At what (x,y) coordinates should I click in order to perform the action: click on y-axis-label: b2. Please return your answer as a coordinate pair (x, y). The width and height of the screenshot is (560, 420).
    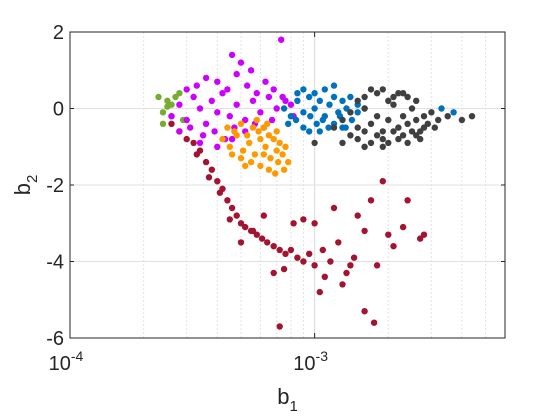
    Looking at the image, I should click on (25, 185).